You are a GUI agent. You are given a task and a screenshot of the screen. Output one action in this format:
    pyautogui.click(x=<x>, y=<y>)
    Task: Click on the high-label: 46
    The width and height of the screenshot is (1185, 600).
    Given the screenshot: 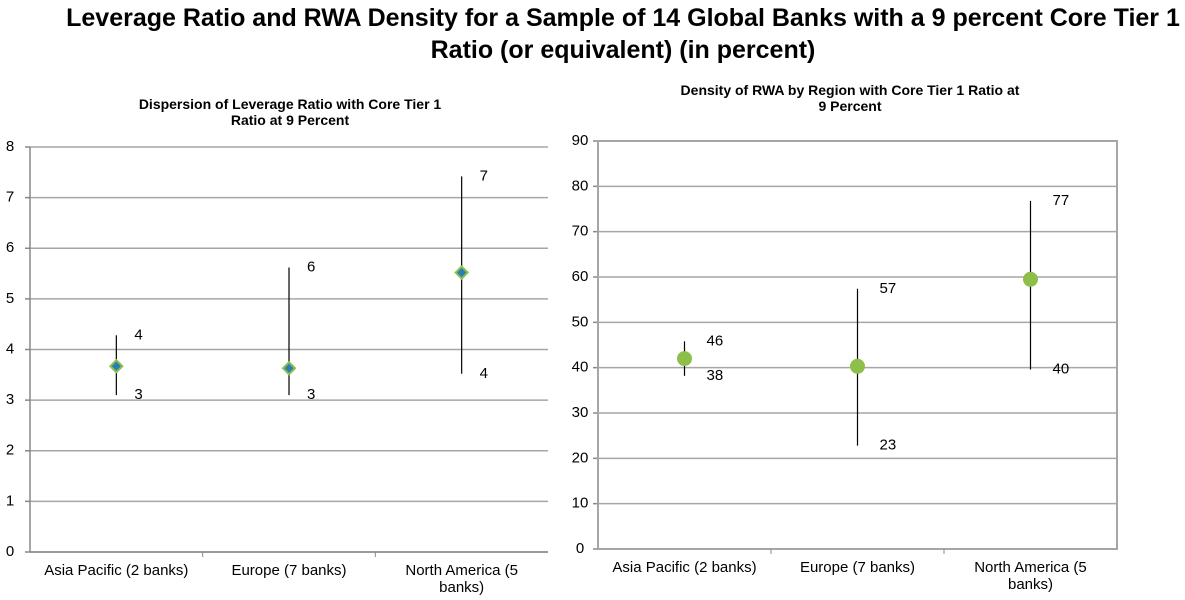 What is the action you would take?
    pyautogui.click(x=715, y=340)
    